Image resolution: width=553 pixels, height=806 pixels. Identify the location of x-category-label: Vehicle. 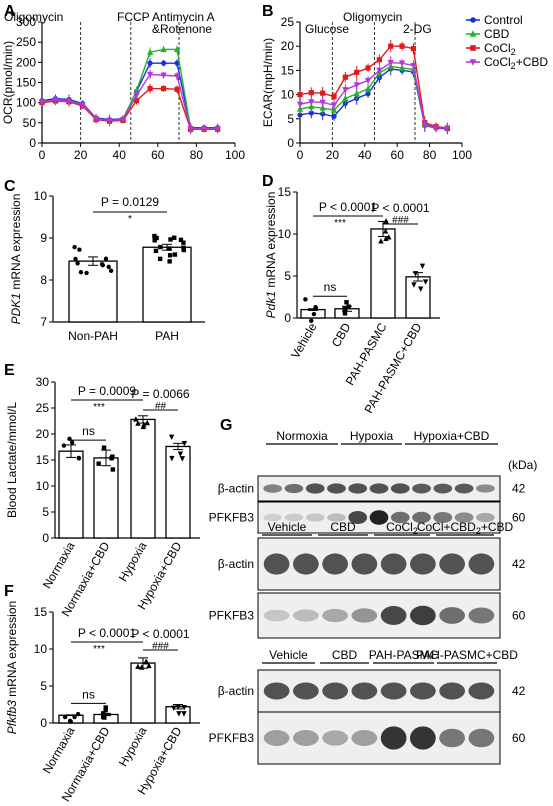
(304, 340).